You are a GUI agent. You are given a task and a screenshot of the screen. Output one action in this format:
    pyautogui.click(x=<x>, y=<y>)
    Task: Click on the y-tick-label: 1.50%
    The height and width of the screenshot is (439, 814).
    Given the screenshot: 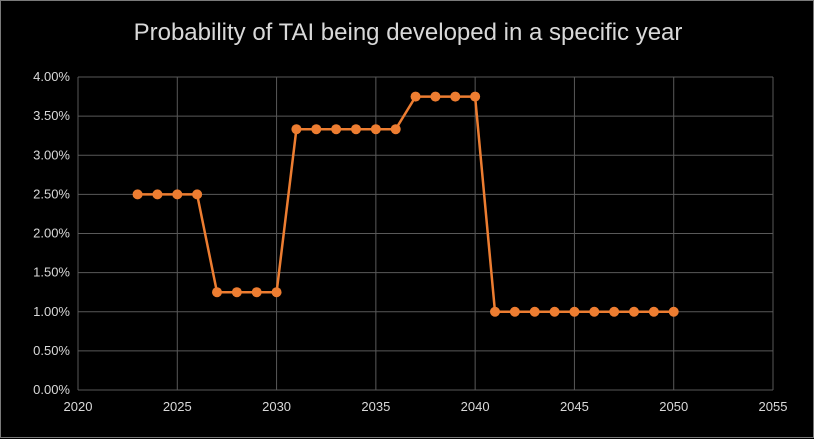 What is the action you would take?
    pyautogui.click(x=51, y=272)
    